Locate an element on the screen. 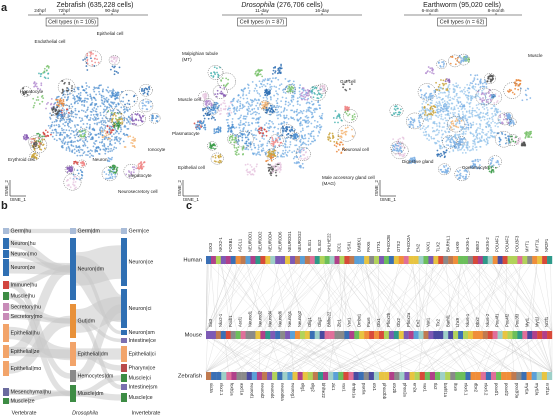 The height and width of the screenshot is (420, 554). cluster-outline is located at coordinates (204, 96).